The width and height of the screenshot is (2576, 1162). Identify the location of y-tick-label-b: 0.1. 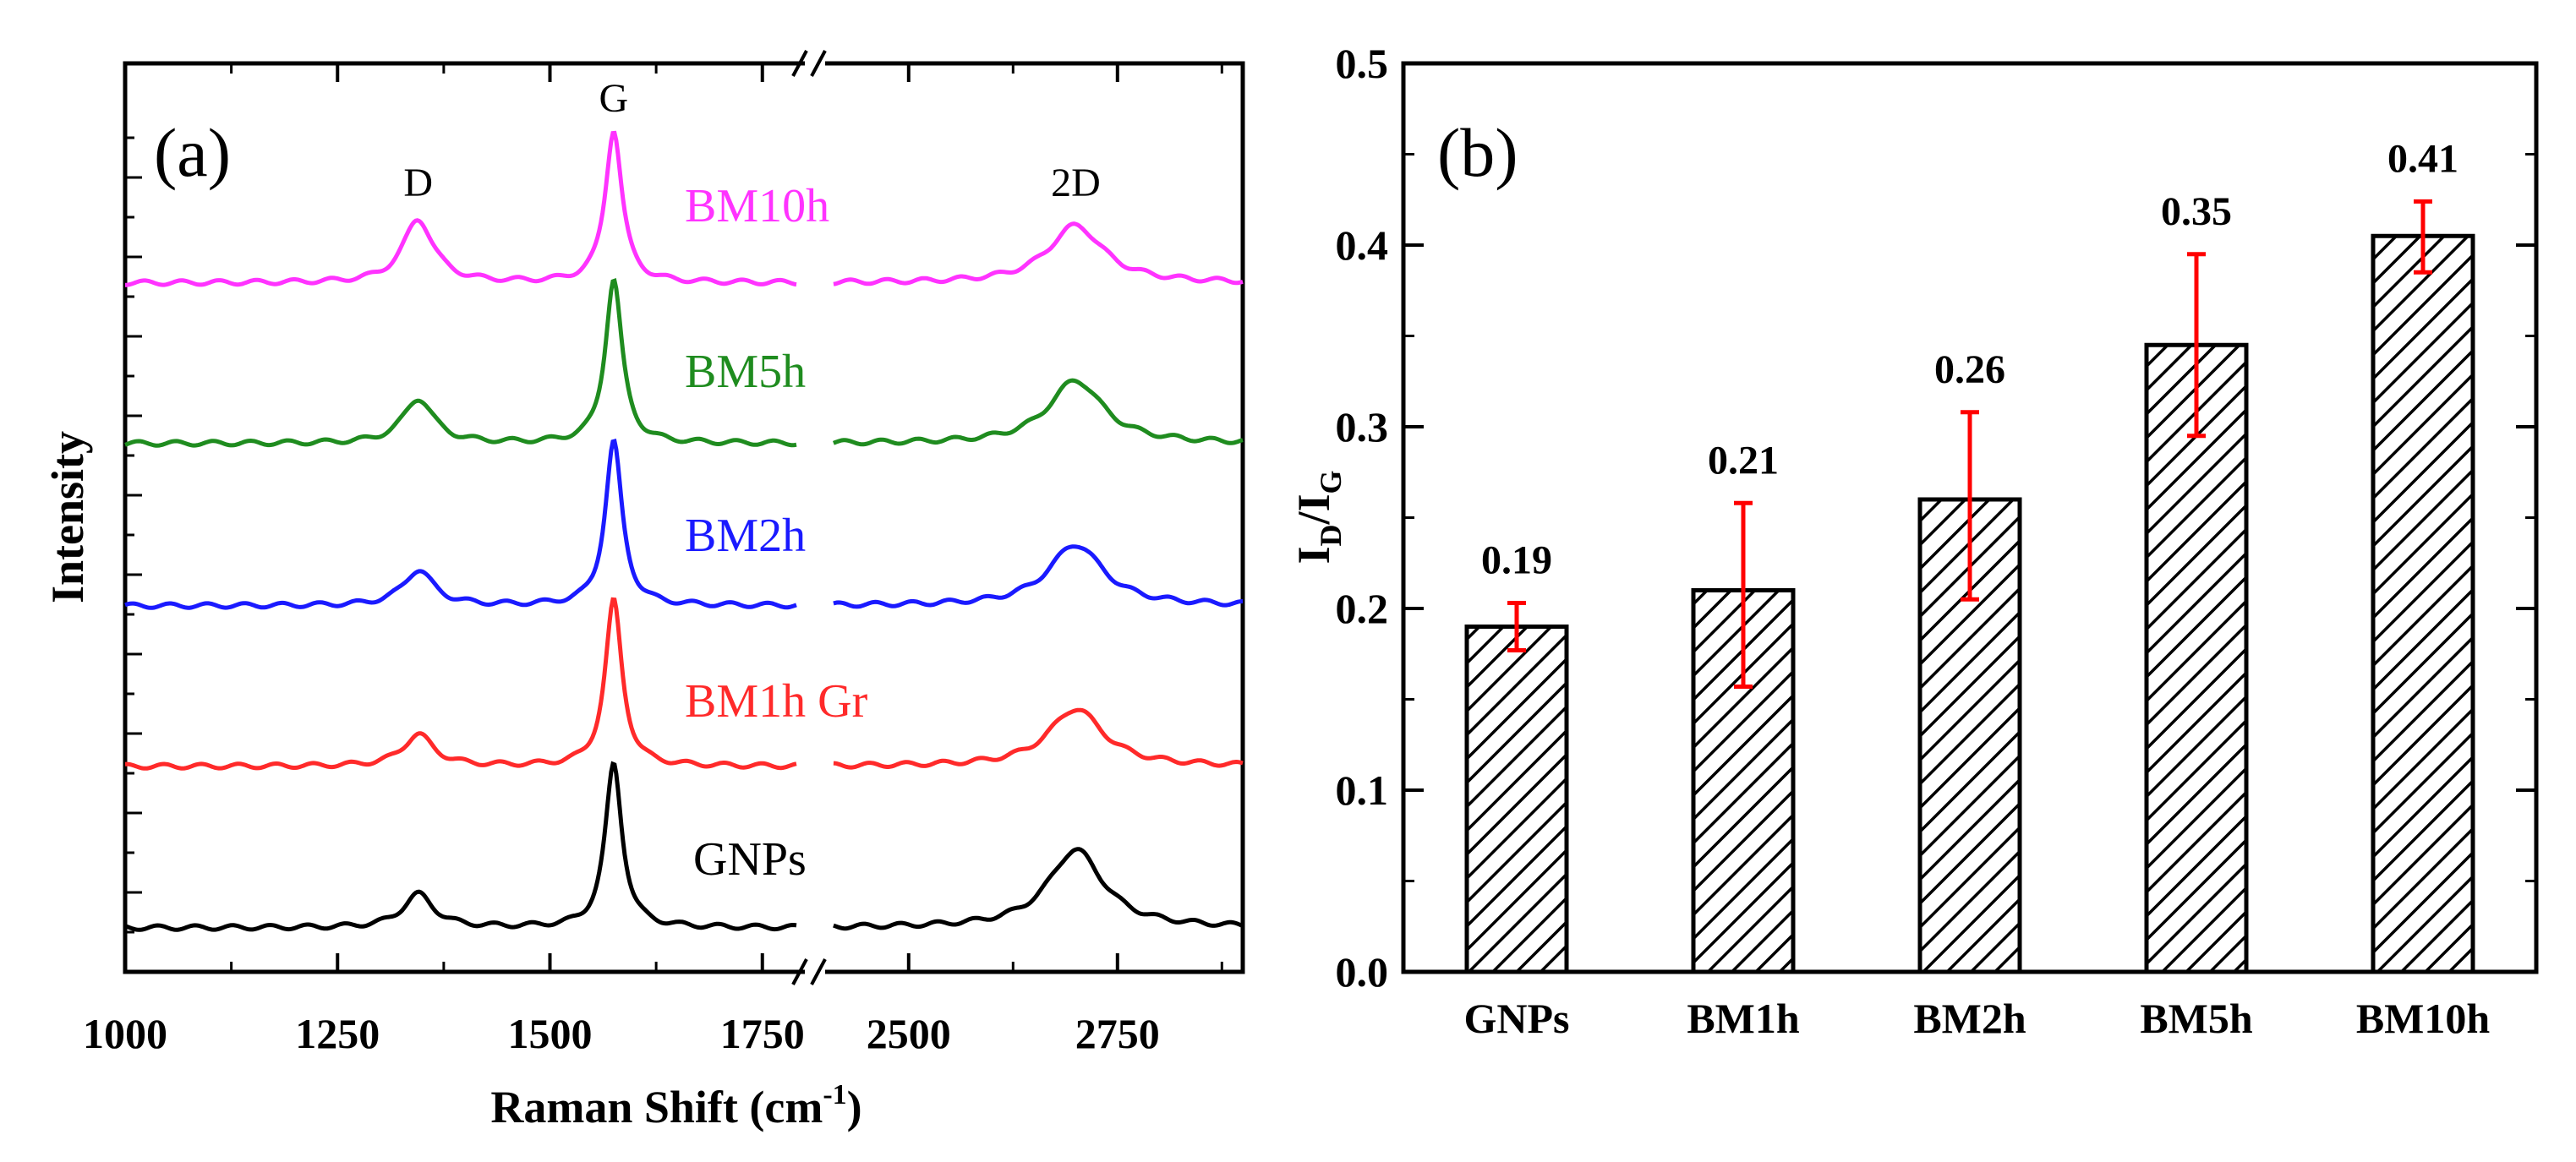
(1362, 790).